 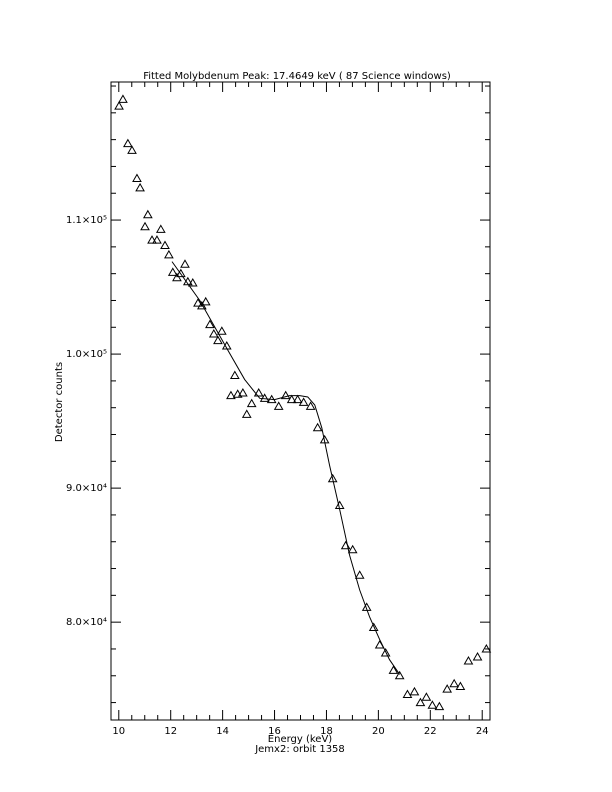 I want to click on footnote: Jemx2: orbit 1358, so click(x=299, y=749).